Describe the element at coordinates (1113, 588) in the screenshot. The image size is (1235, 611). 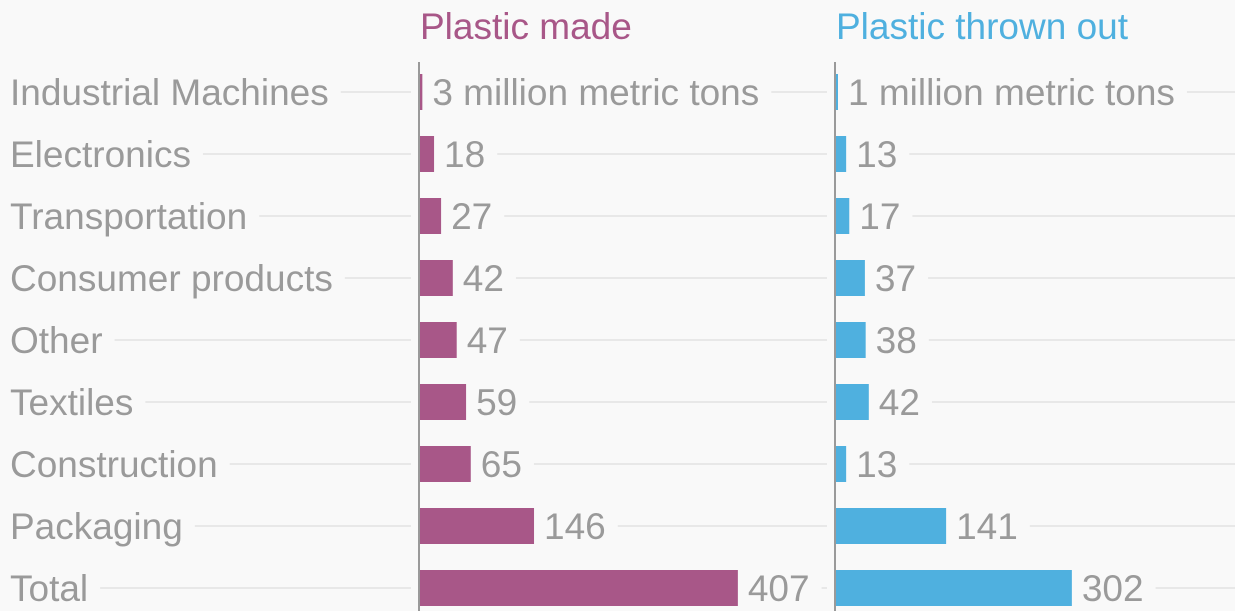
I see `value-label: 302` at that location.